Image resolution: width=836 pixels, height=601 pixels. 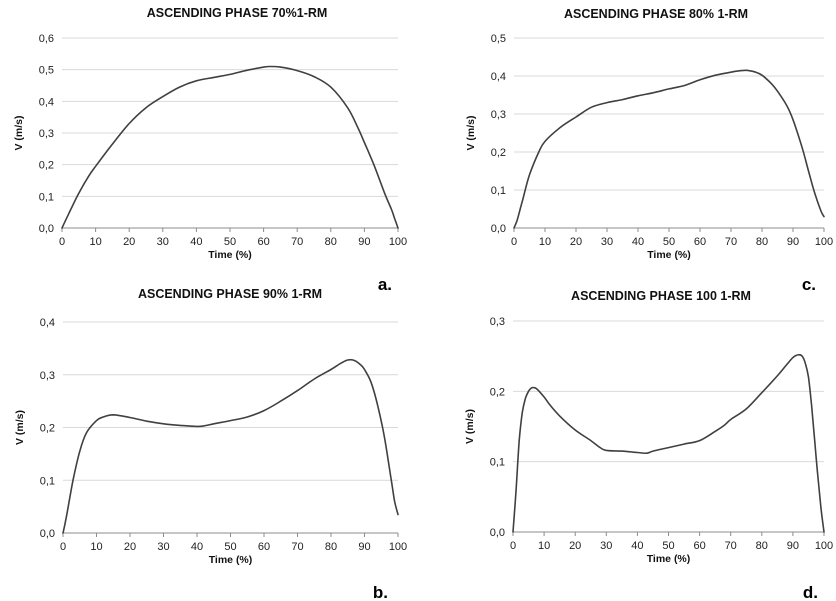 What do you see at coordinates (46, 39) in the screenshot?
I see `y-tick-label: 0,6` at bounding box center [46, 39].